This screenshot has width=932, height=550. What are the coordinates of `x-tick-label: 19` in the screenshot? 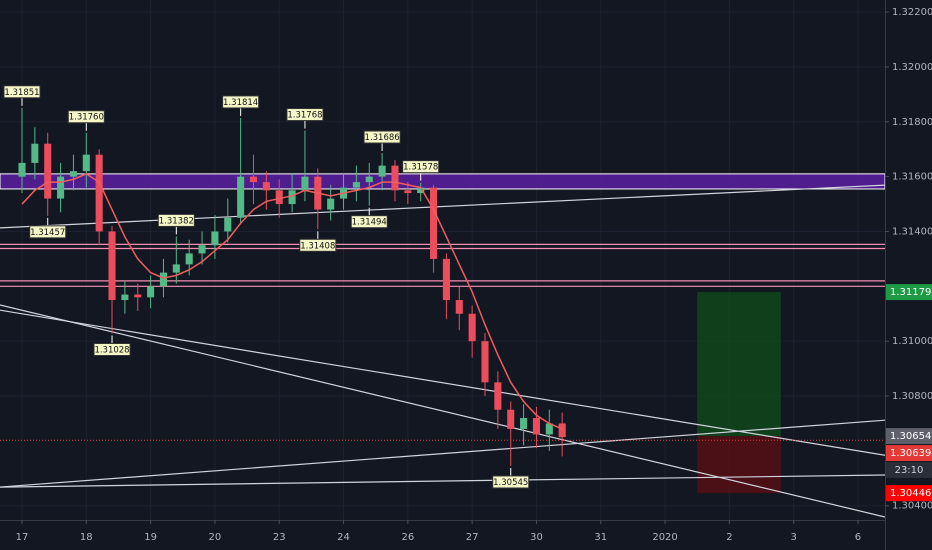 It's located at (150, 537).